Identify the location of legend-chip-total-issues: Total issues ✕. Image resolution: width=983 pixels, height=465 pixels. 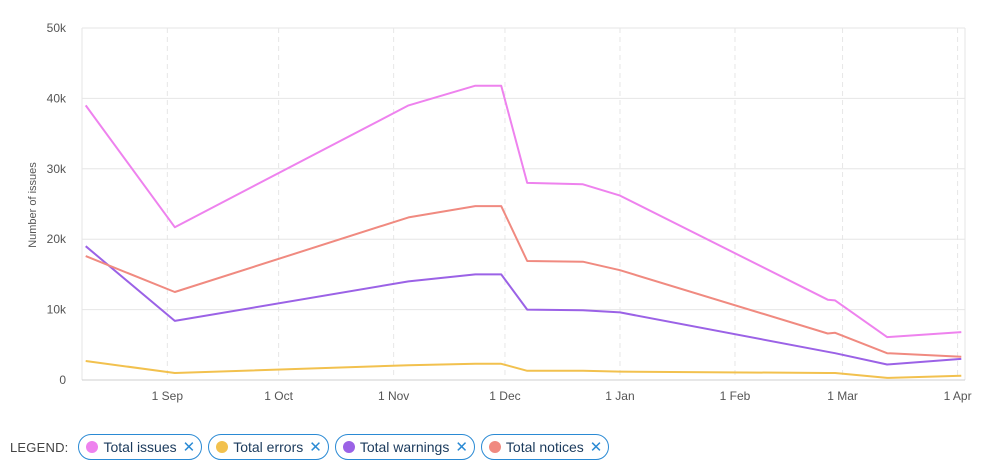
(140, 447).